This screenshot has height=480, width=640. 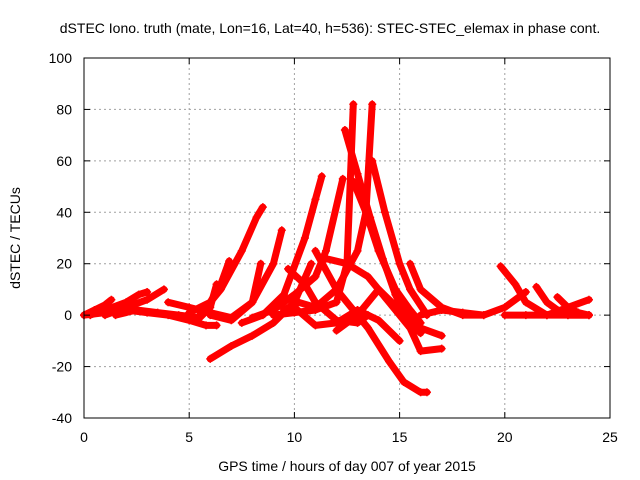 What do you see at coordinates (62, 418) in the screenshot?
I see `y-tick-label: -40` at bounding box center [62, 418].